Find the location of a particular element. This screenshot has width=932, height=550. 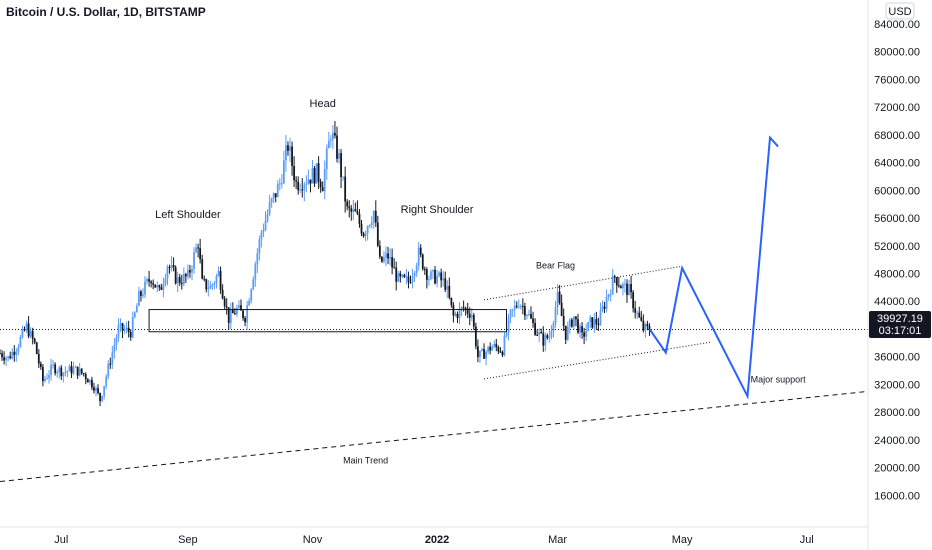

time-axis: Jul Sep Nov 2022 Mar May Jul is located at coordinates (434, 540).